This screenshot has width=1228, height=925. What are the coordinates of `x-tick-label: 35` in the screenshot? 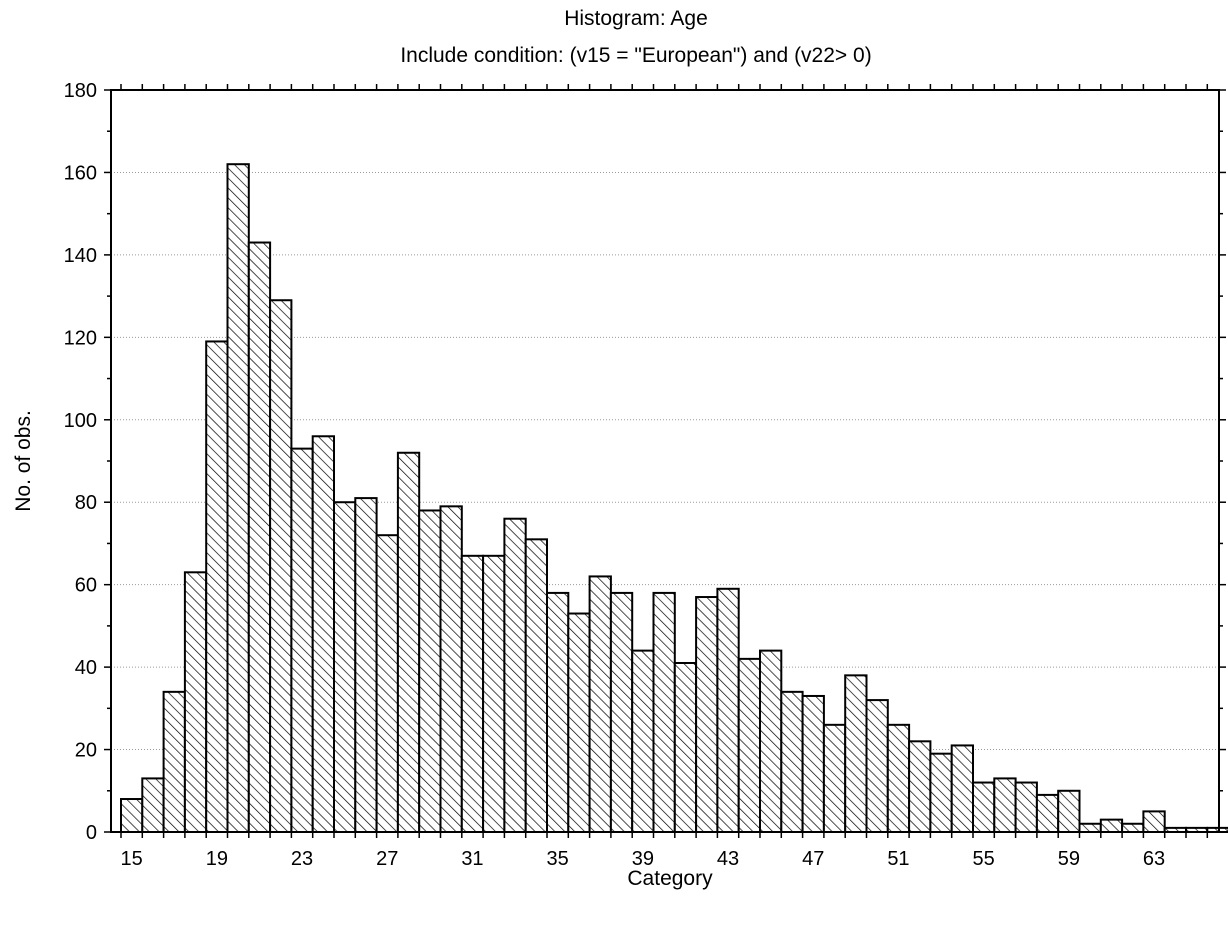 It's located at (558, 859).